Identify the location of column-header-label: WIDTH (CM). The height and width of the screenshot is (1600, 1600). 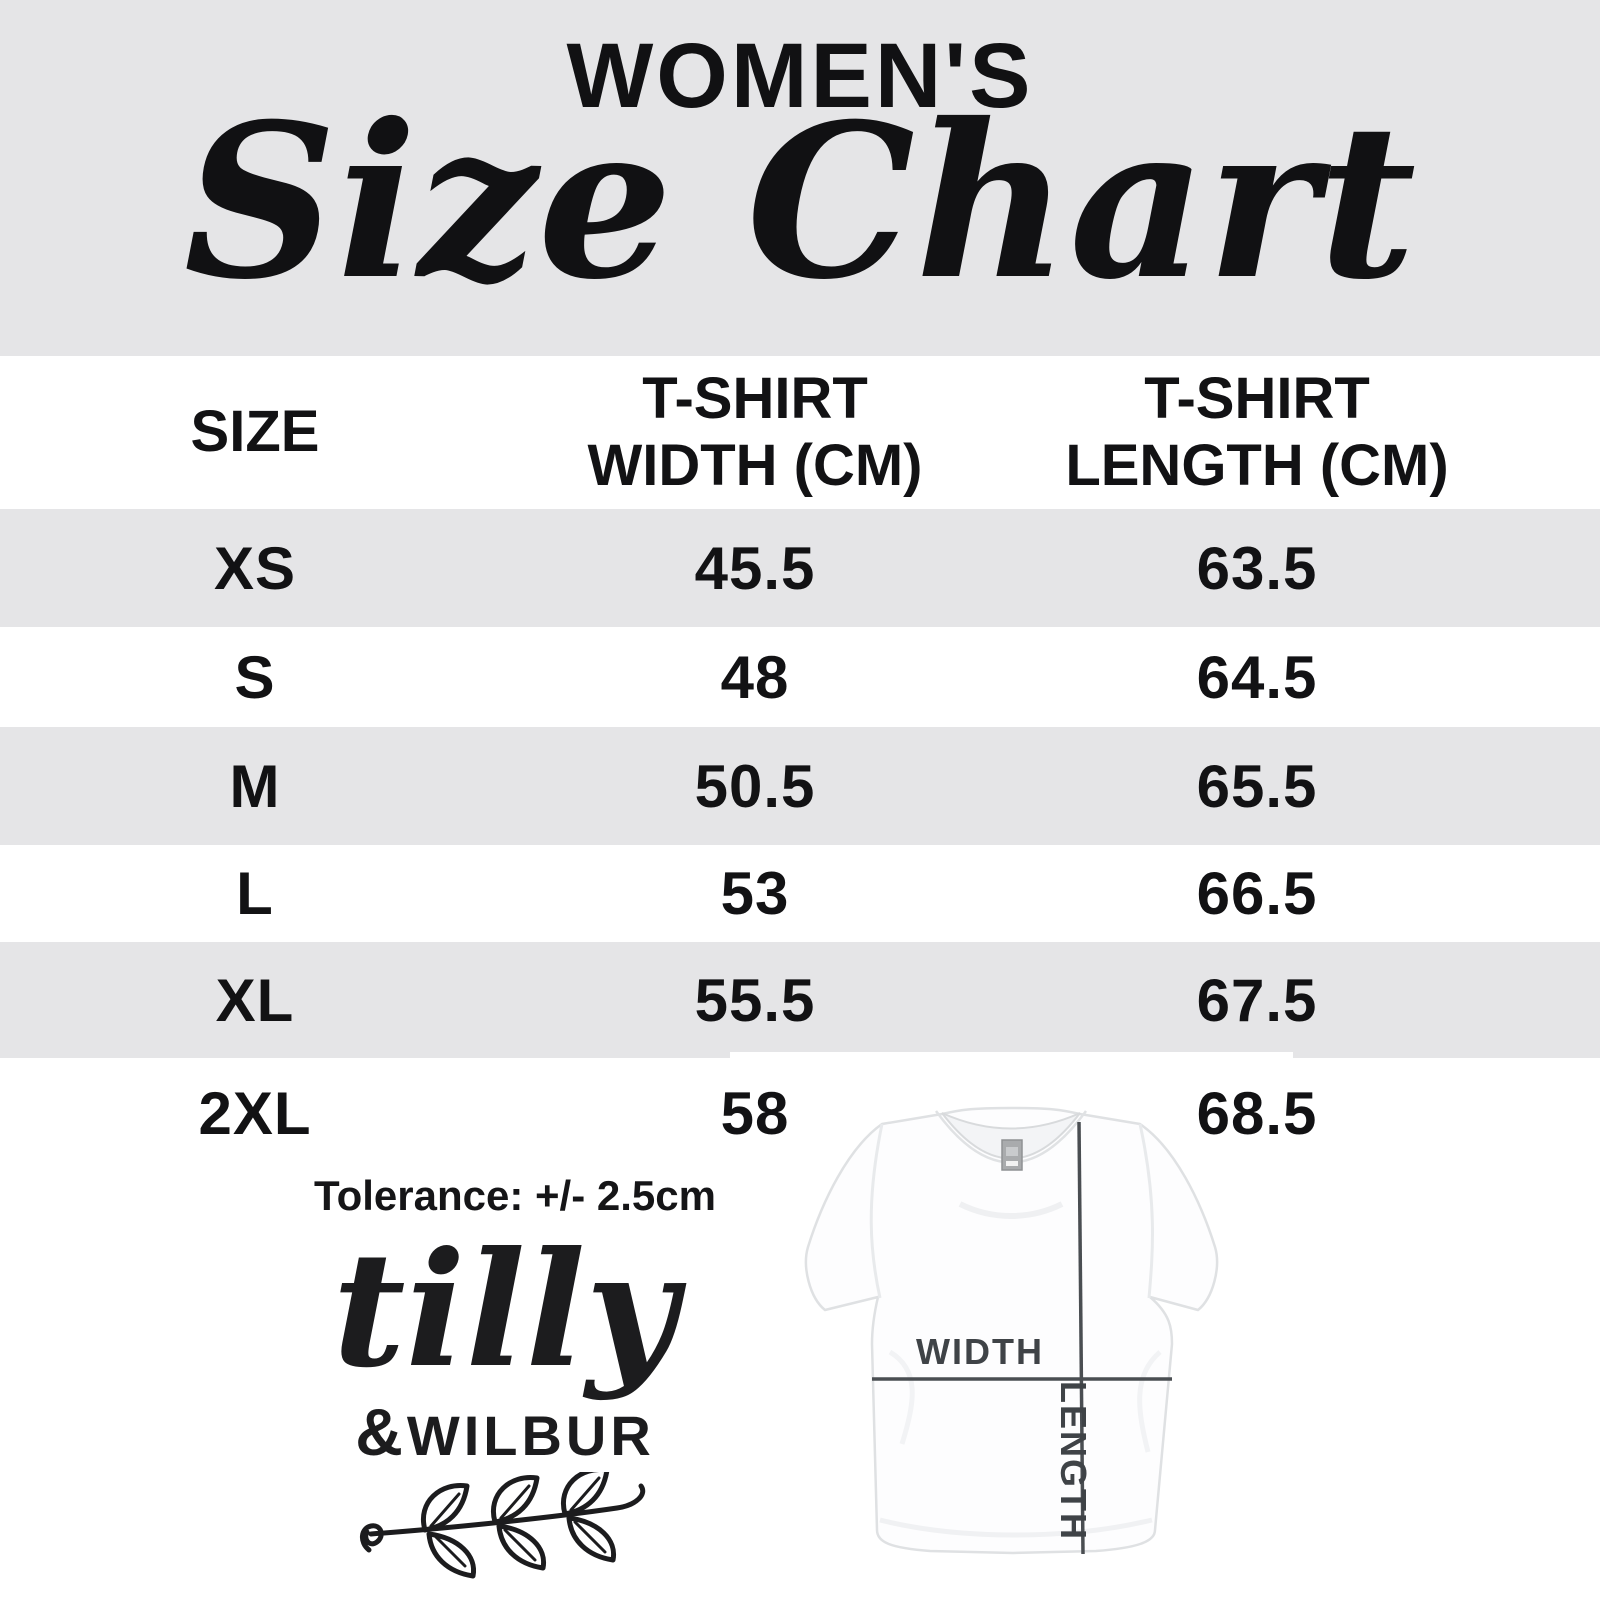
(755, 465).